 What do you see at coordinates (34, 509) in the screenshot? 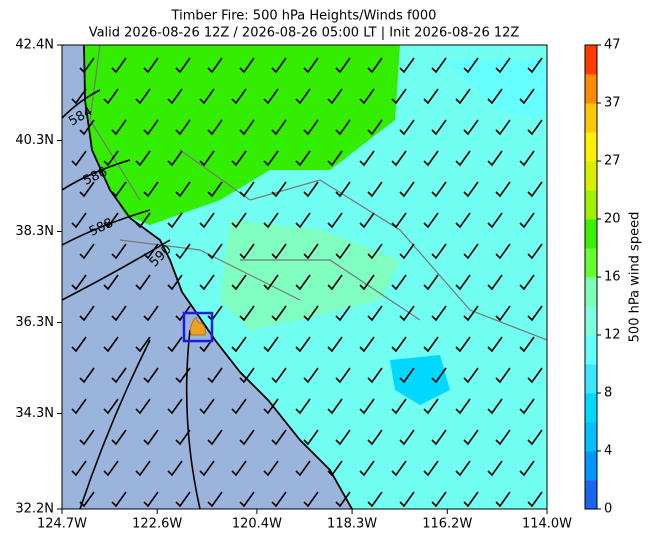
I see `y-tick-label: 32.2N` at bounding box center [34, 509].